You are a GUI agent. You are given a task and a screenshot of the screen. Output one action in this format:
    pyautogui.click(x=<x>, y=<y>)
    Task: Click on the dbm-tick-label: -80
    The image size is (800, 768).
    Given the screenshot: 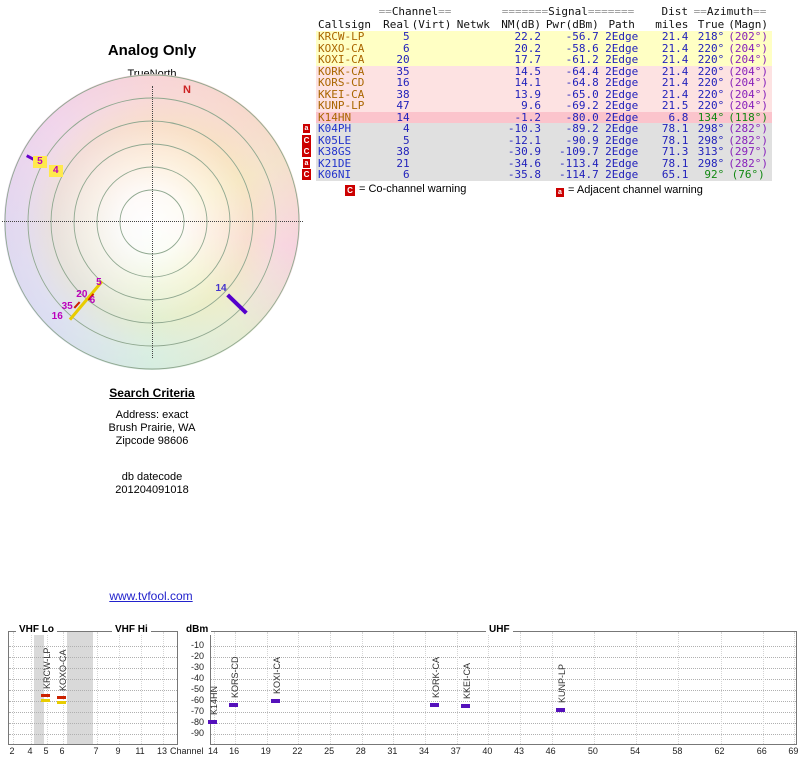 What is the action you would take?
    pyautogui.click(x=197, y=722)
    